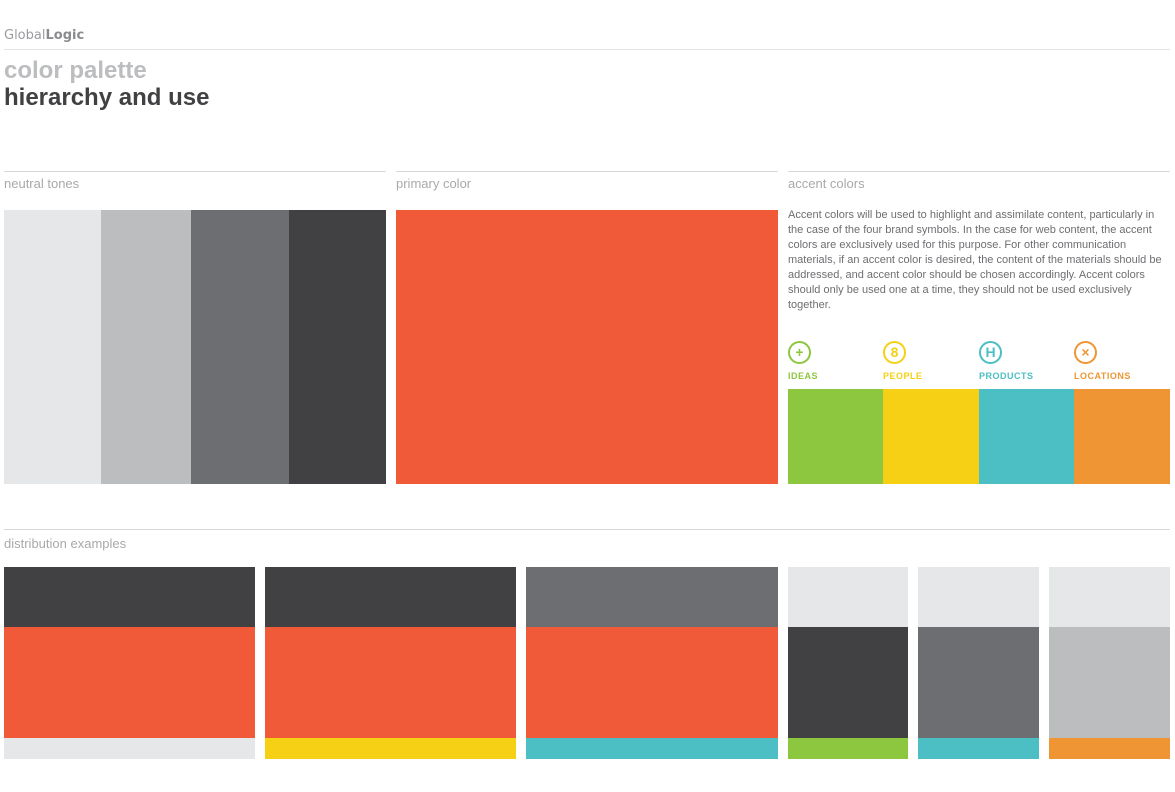 The image size is (1175, 792). I want to click on primary-heading: primary color, so click(434, 183).